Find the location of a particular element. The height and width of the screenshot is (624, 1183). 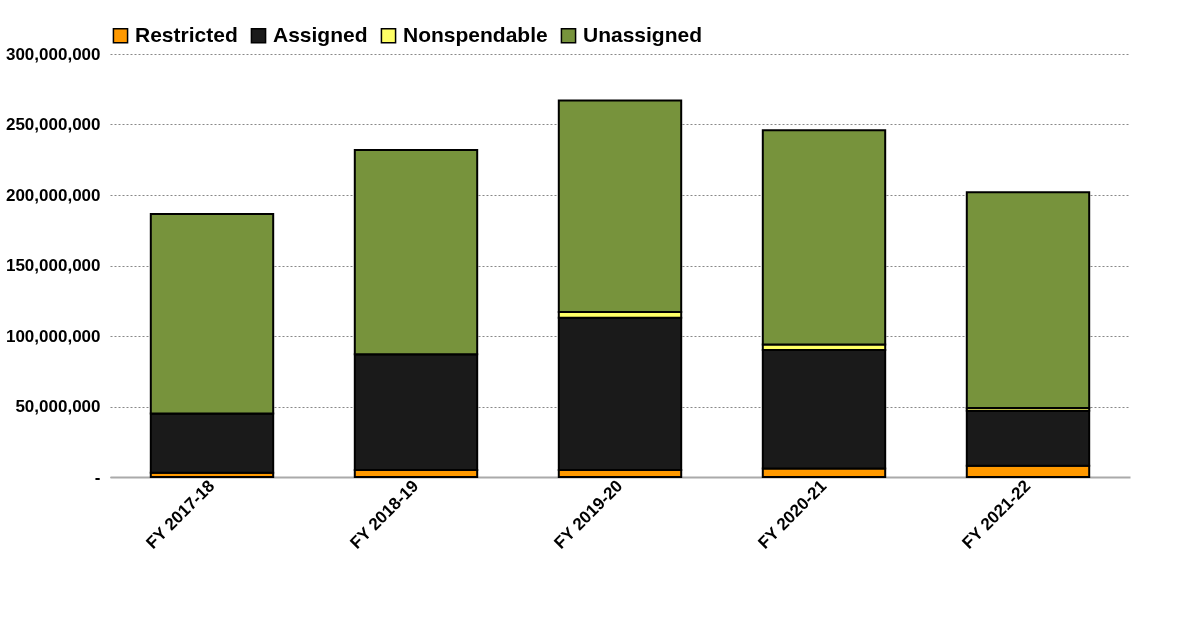

y-tick-label: 150,000,000 is located at coordinates (53, 265).